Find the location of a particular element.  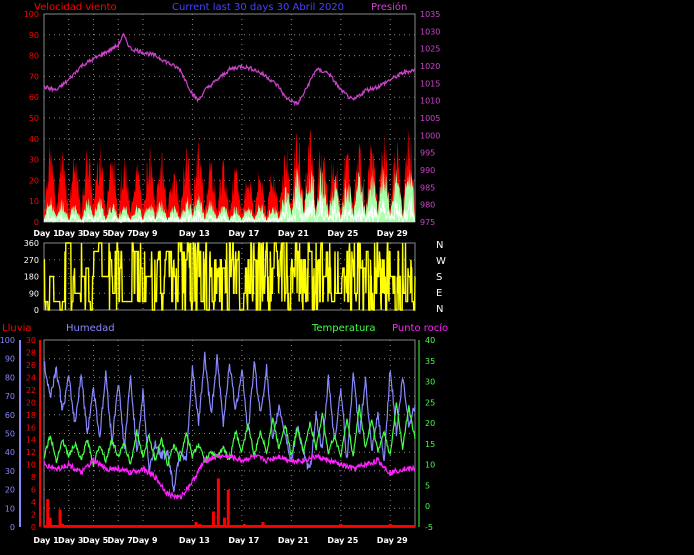

wind-ytick-label: 80 is located at coordinates (34, 56).